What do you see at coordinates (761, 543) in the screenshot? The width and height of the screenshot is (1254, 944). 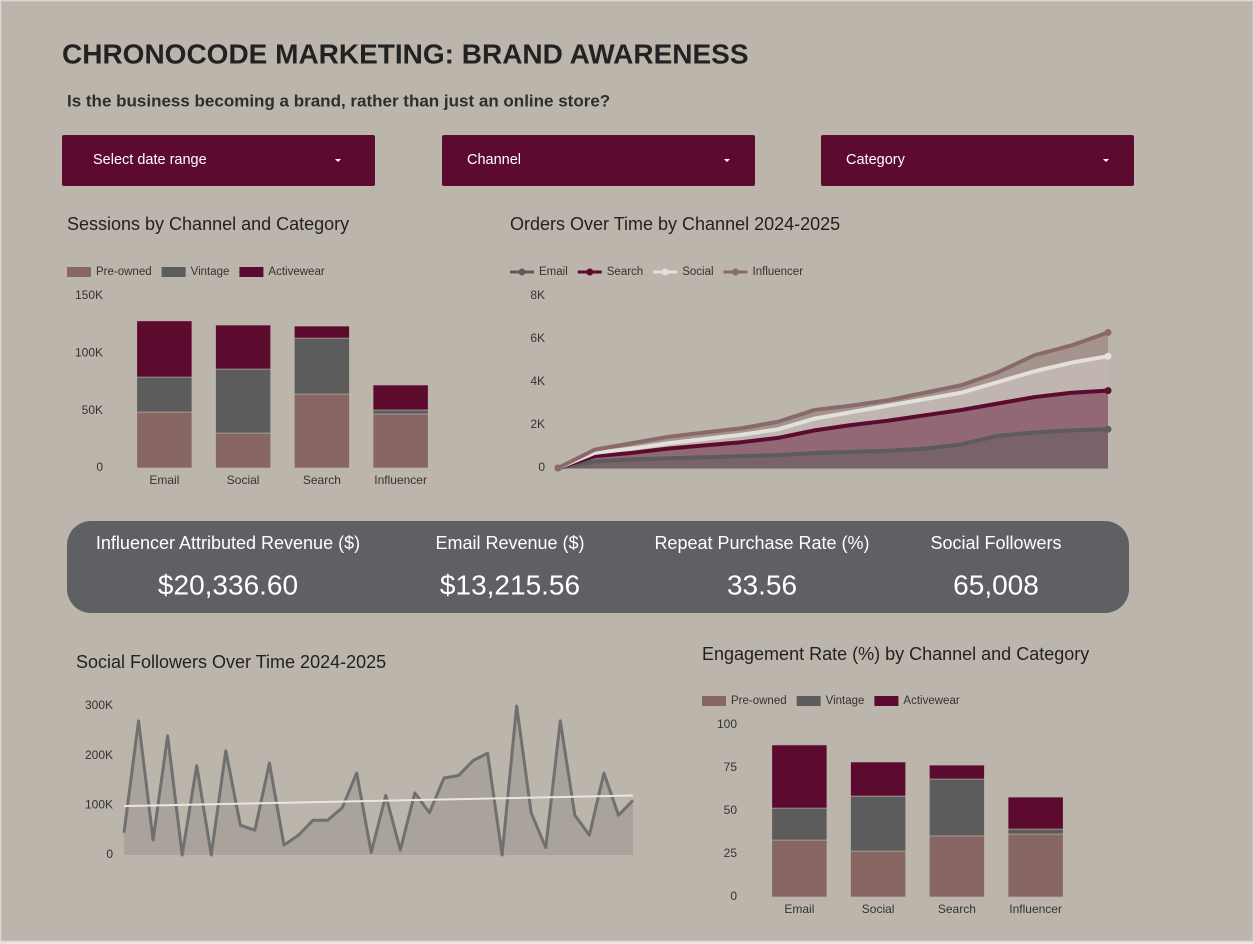 I see `kpi-label: Repeat Purchase Rate (%)` at bounding box center [761, 543].